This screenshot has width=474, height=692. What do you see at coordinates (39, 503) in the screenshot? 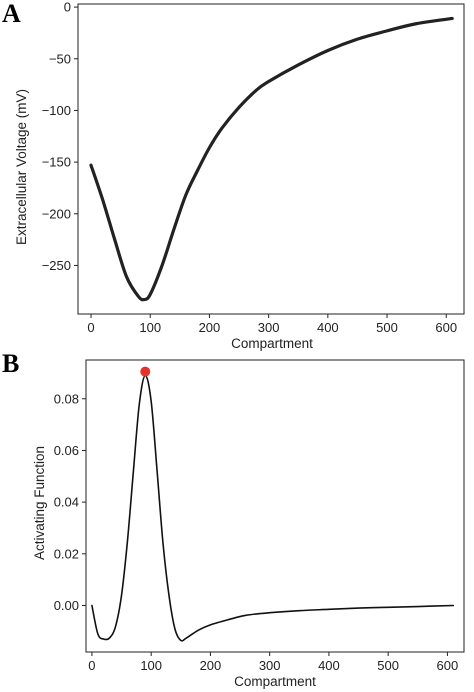
I see `panel-b-y-axis-title: Activating Function` at bounding box center [39, 503].